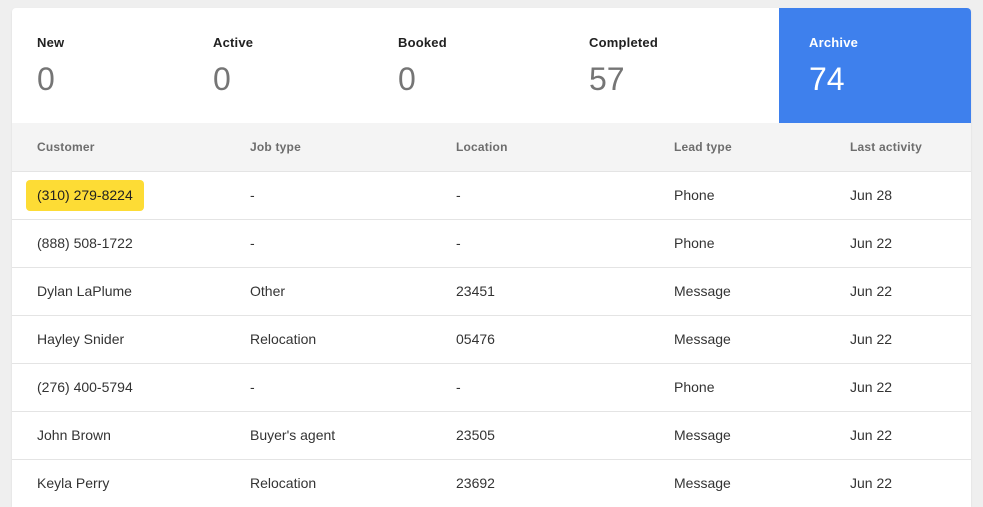  Describe the element at coordinates (85, 195) in the screenshot. I see `customer-name: (310) 279-8224` at that location.